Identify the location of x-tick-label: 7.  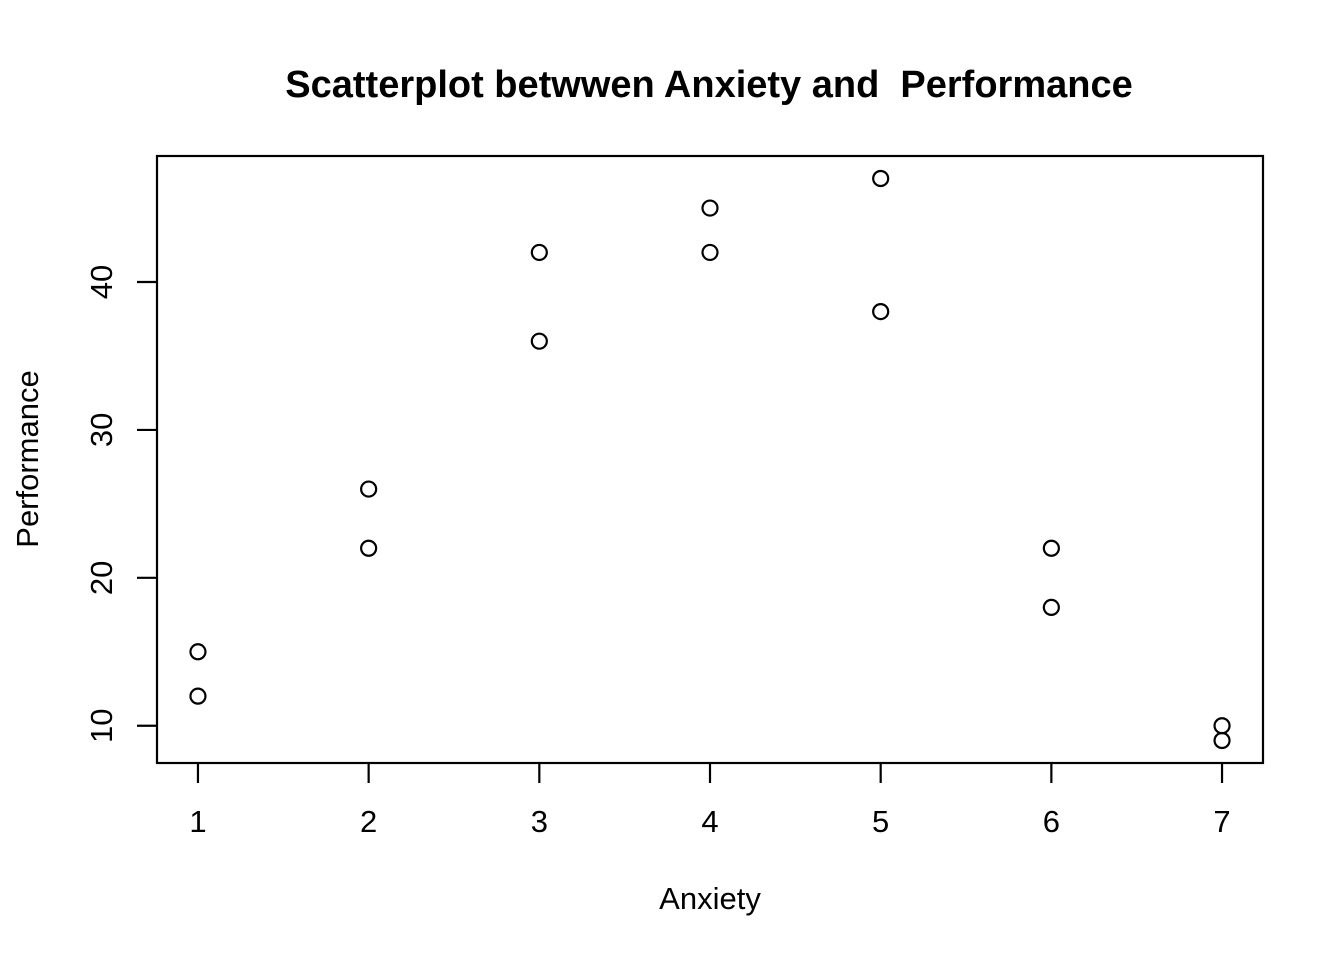
(1221, 821).